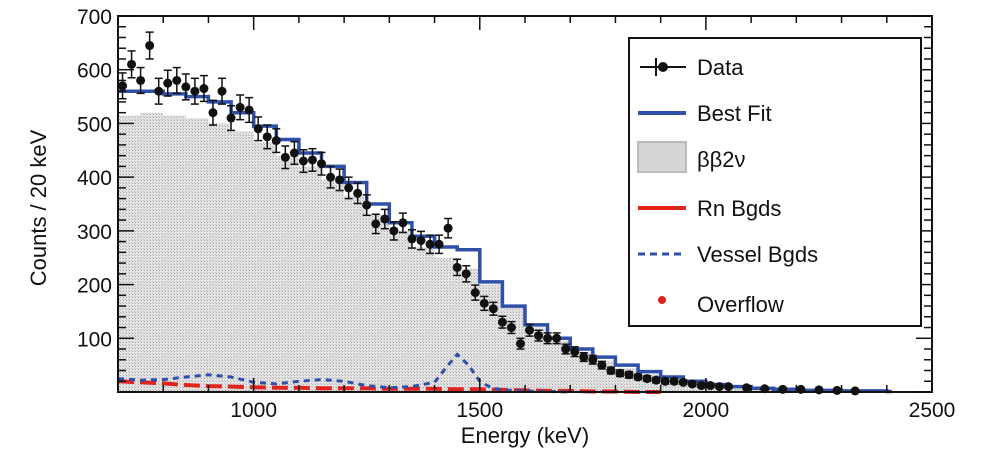 The image size is (986, 456). Describe the element at coordinates (94, 71) in the screenshot. I see `y-tick-label: 600` at that location.